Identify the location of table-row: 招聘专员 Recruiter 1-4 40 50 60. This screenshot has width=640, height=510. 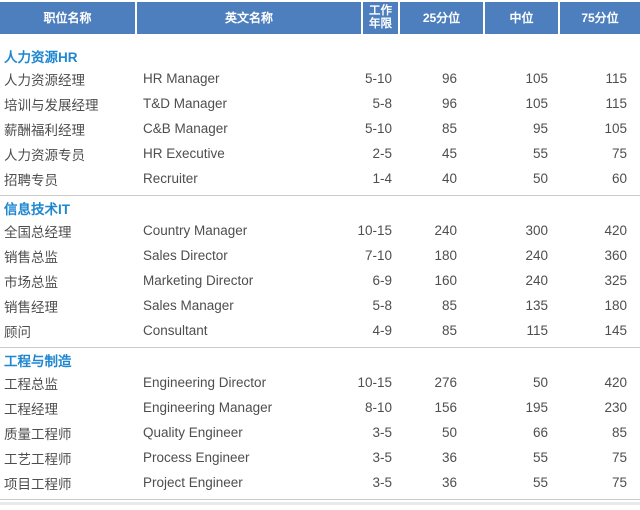
(320, 178).